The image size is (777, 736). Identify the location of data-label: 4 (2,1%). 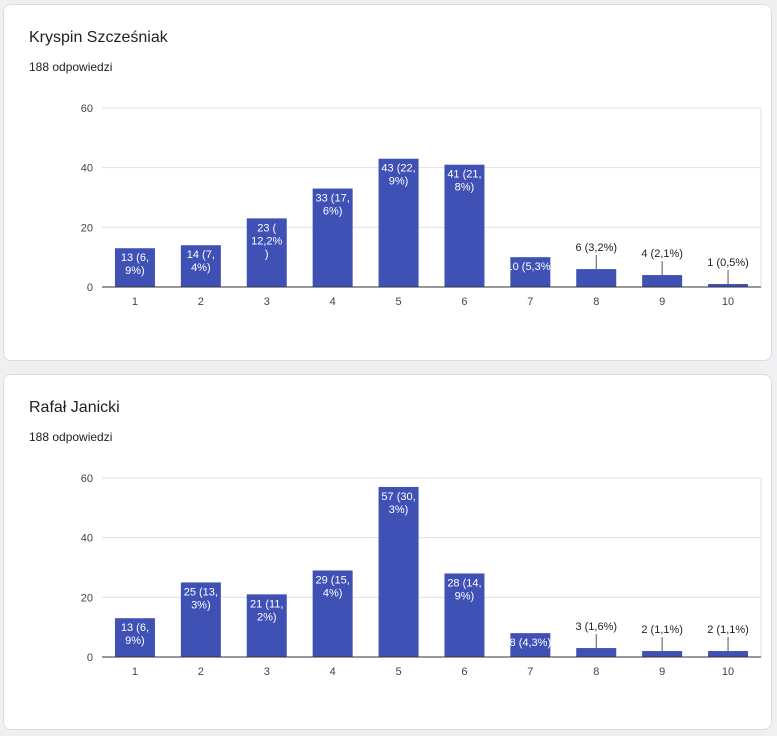
(662, 254).